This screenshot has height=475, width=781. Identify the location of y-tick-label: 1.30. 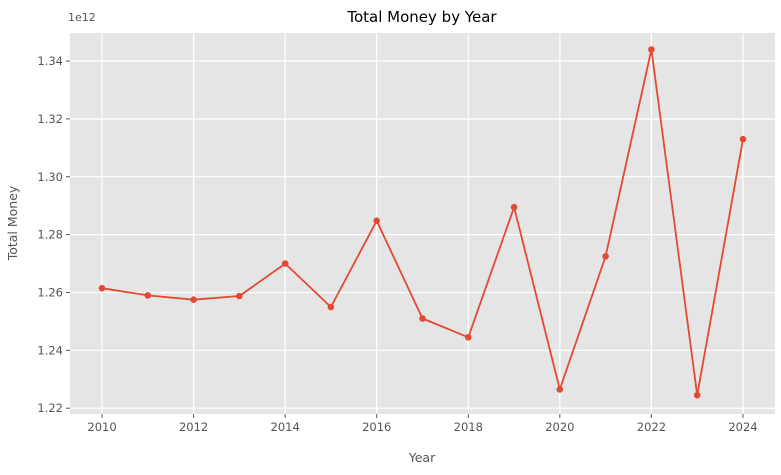
(50, 177).